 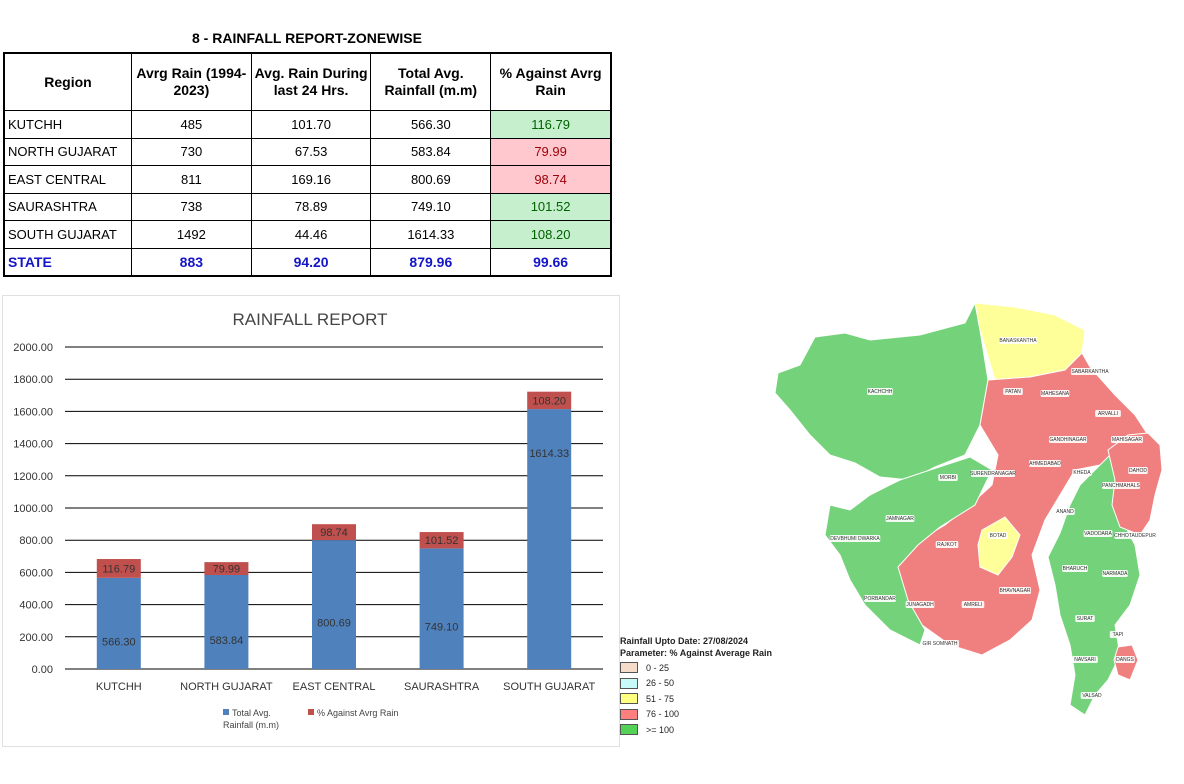 I want to click on map-district-label: NARMADA, so click(x=1115, y=574).